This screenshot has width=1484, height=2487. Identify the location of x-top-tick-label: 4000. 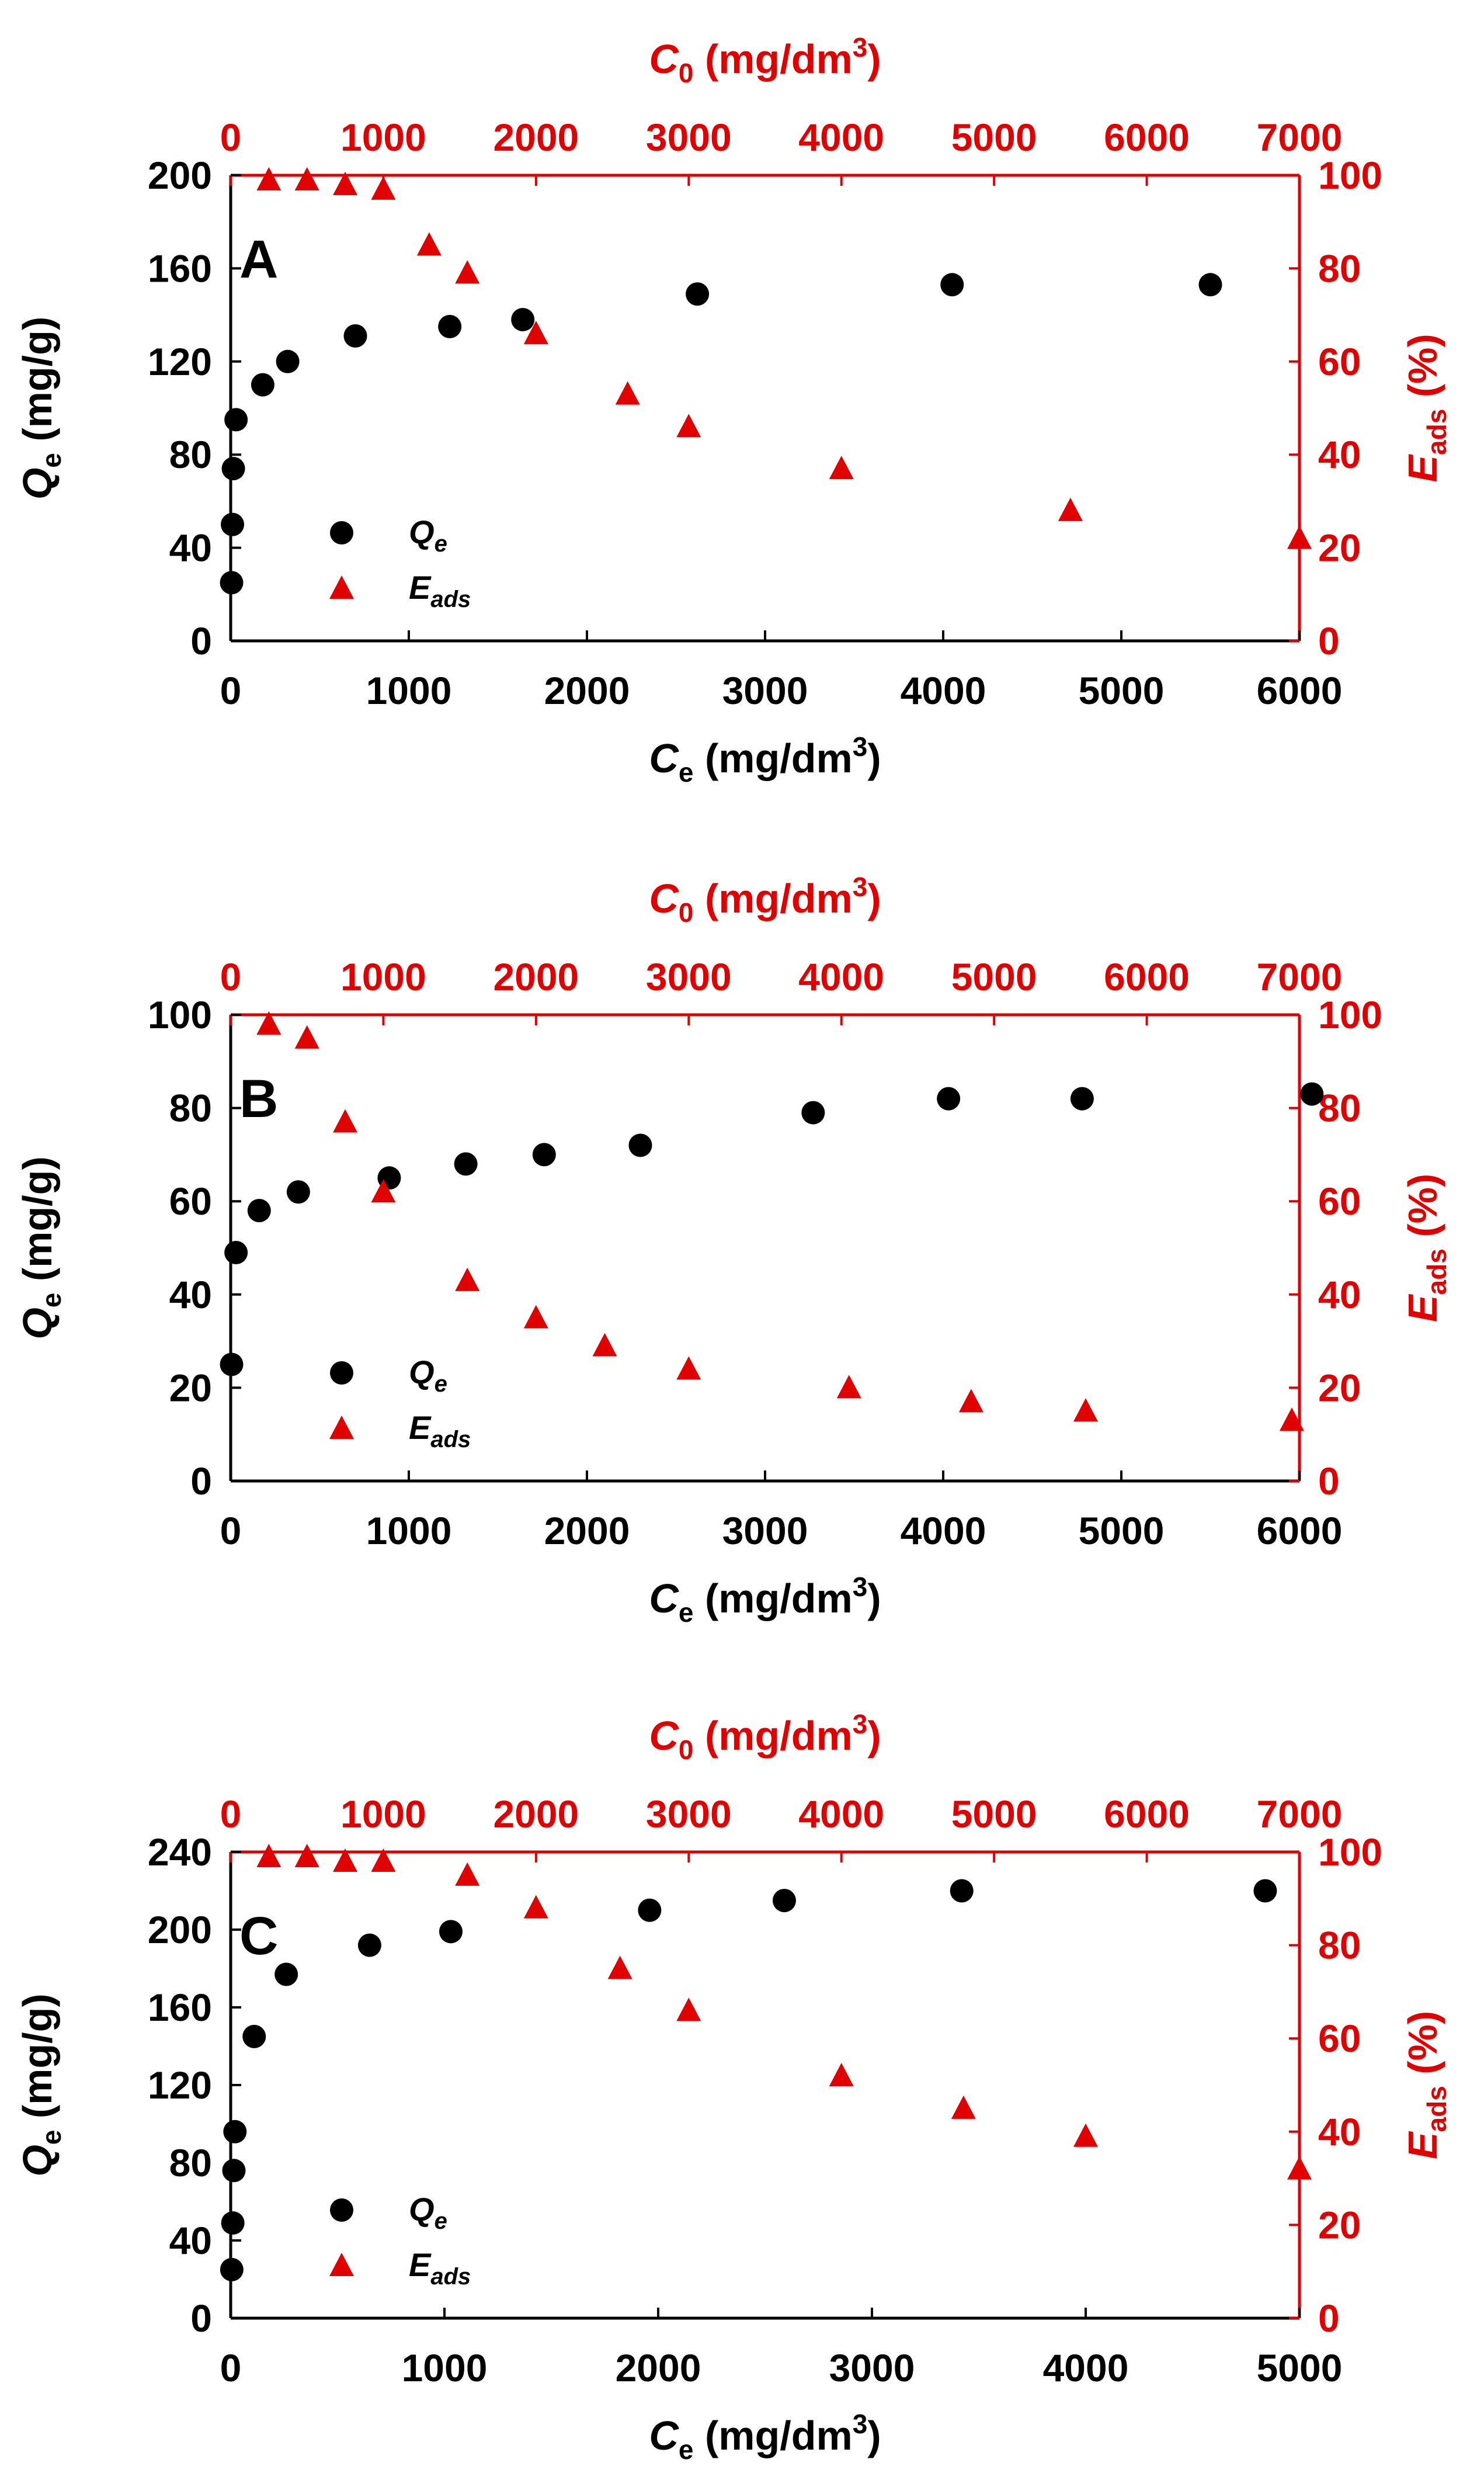
(841, 1814).